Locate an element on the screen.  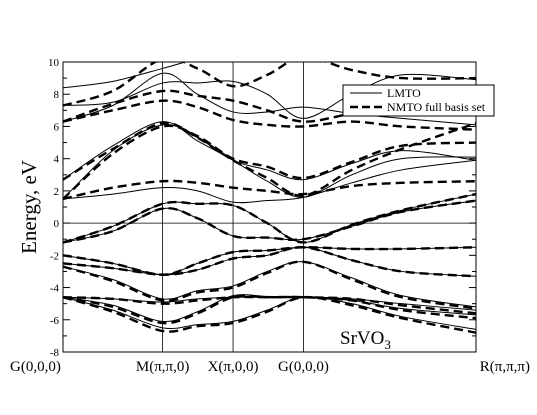
y-tick-label: -4 is located at coordinates (55, 289).